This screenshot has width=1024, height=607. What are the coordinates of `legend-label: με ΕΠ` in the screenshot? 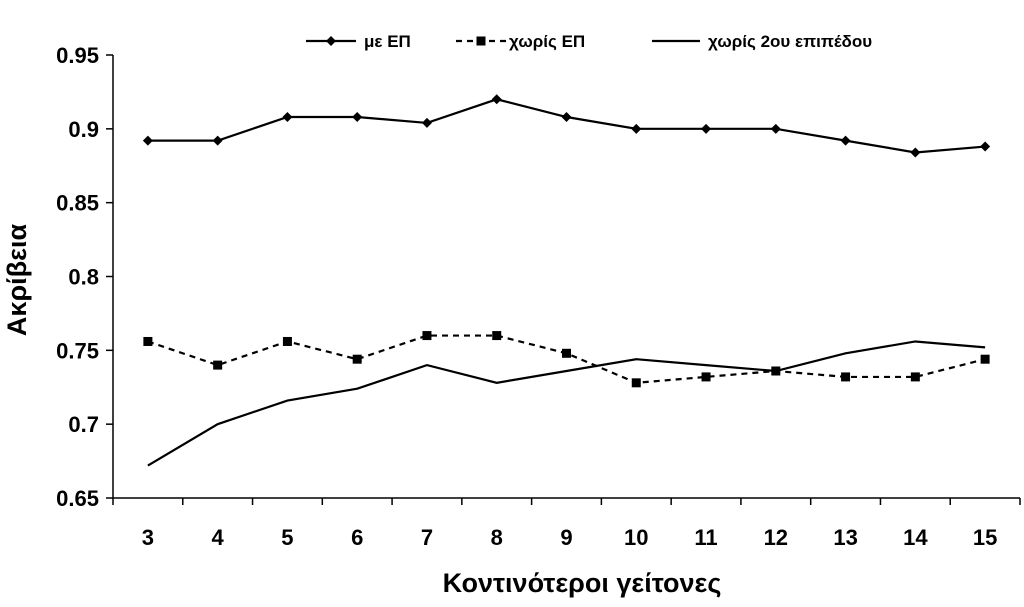 It's located at (387, 41).